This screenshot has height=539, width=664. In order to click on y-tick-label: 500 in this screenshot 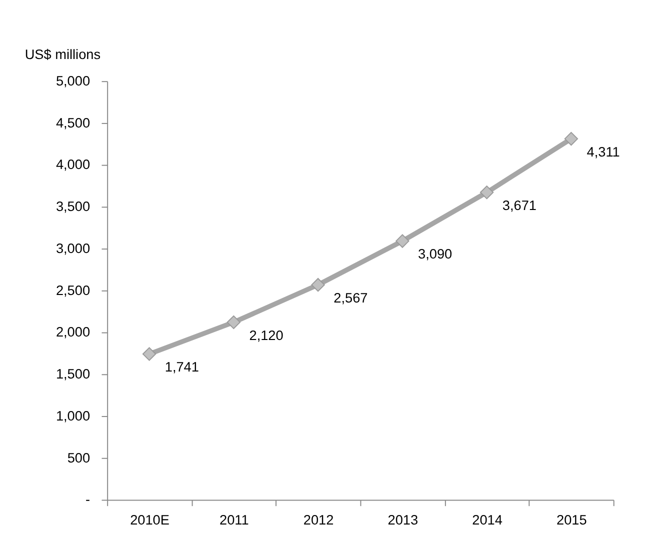, I will do `click(78, 458)`.